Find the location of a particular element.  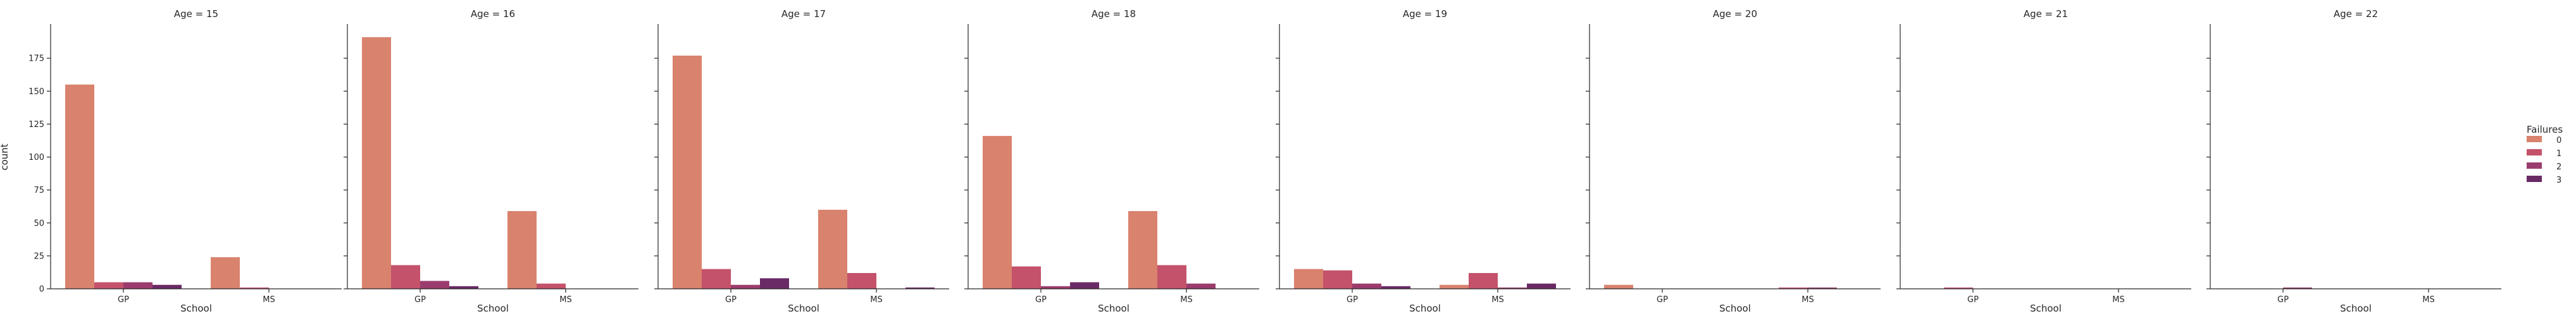

y-tick-label: 150 is located at coordinates (36, 92).